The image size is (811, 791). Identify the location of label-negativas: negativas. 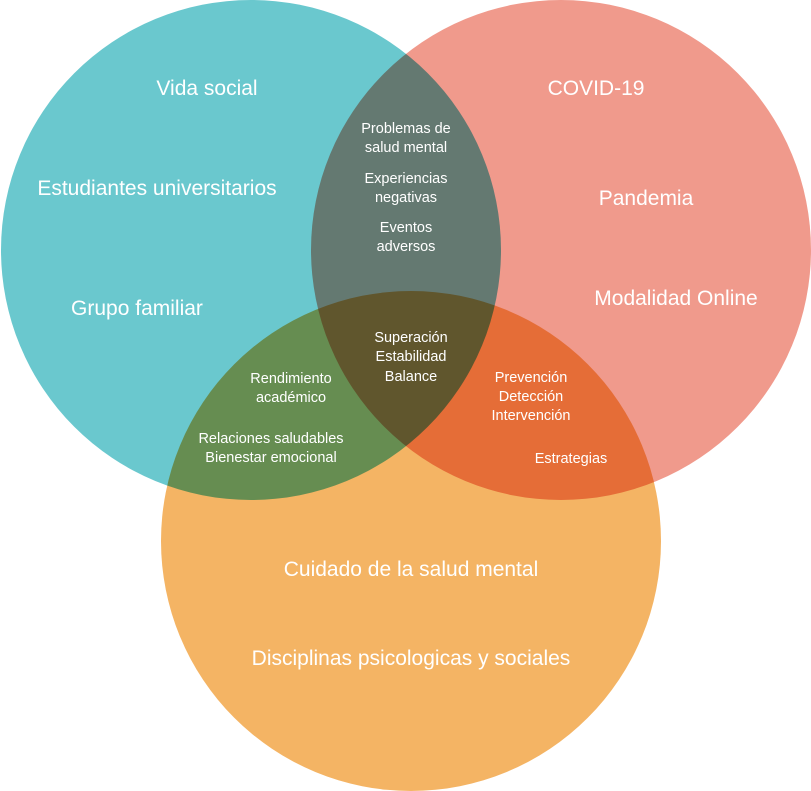
(406, 198).